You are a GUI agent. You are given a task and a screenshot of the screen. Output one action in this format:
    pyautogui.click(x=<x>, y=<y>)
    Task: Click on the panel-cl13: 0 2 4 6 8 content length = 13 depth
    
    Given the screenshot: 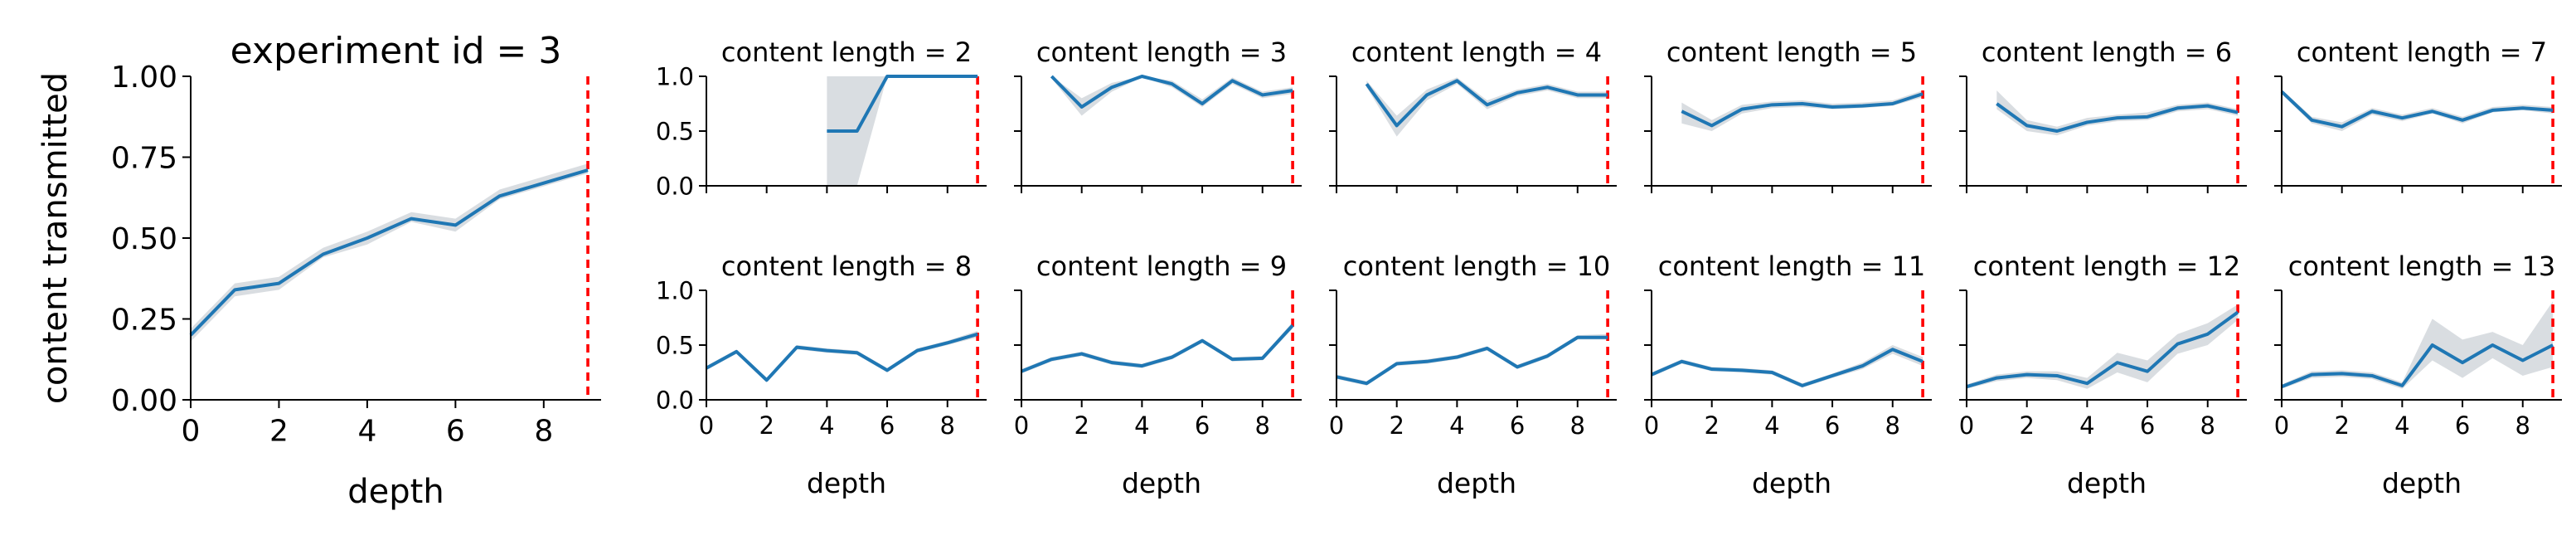 What is the action you would take?
    pyautogui.click(x=2418, y=375)
    